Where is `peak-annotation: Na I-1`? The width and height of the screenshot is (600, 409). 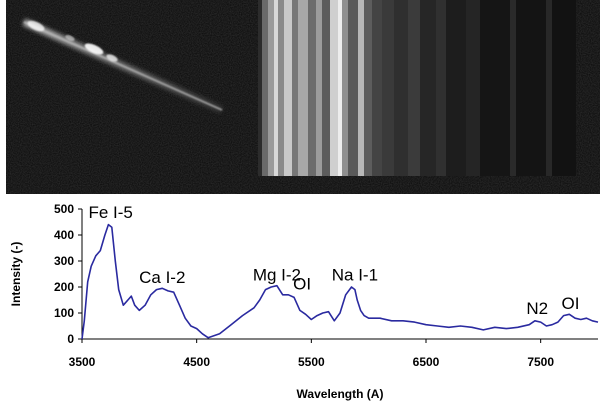
peak-annotation: Na I-1 is located at coordinates (355, 274).